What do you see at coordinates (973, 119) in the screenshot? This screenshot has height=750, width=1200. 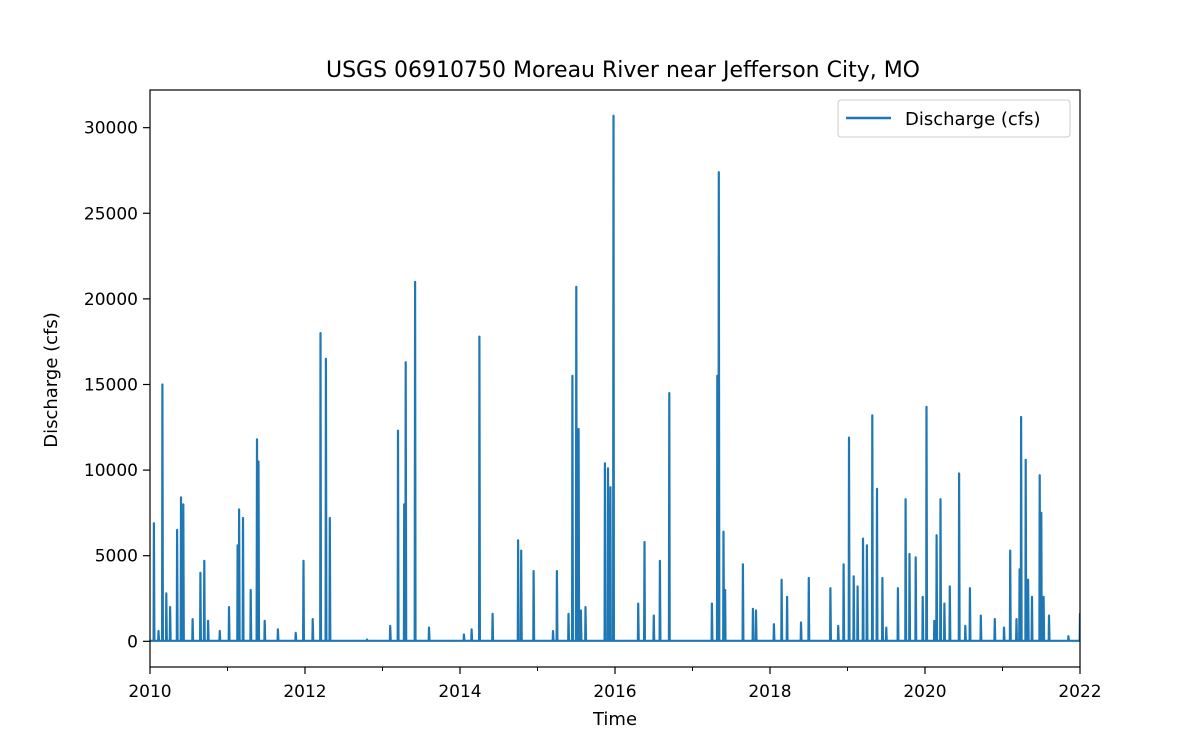 I see `legend-label: Discharge (cfs)` at bounding box center [973, 119].